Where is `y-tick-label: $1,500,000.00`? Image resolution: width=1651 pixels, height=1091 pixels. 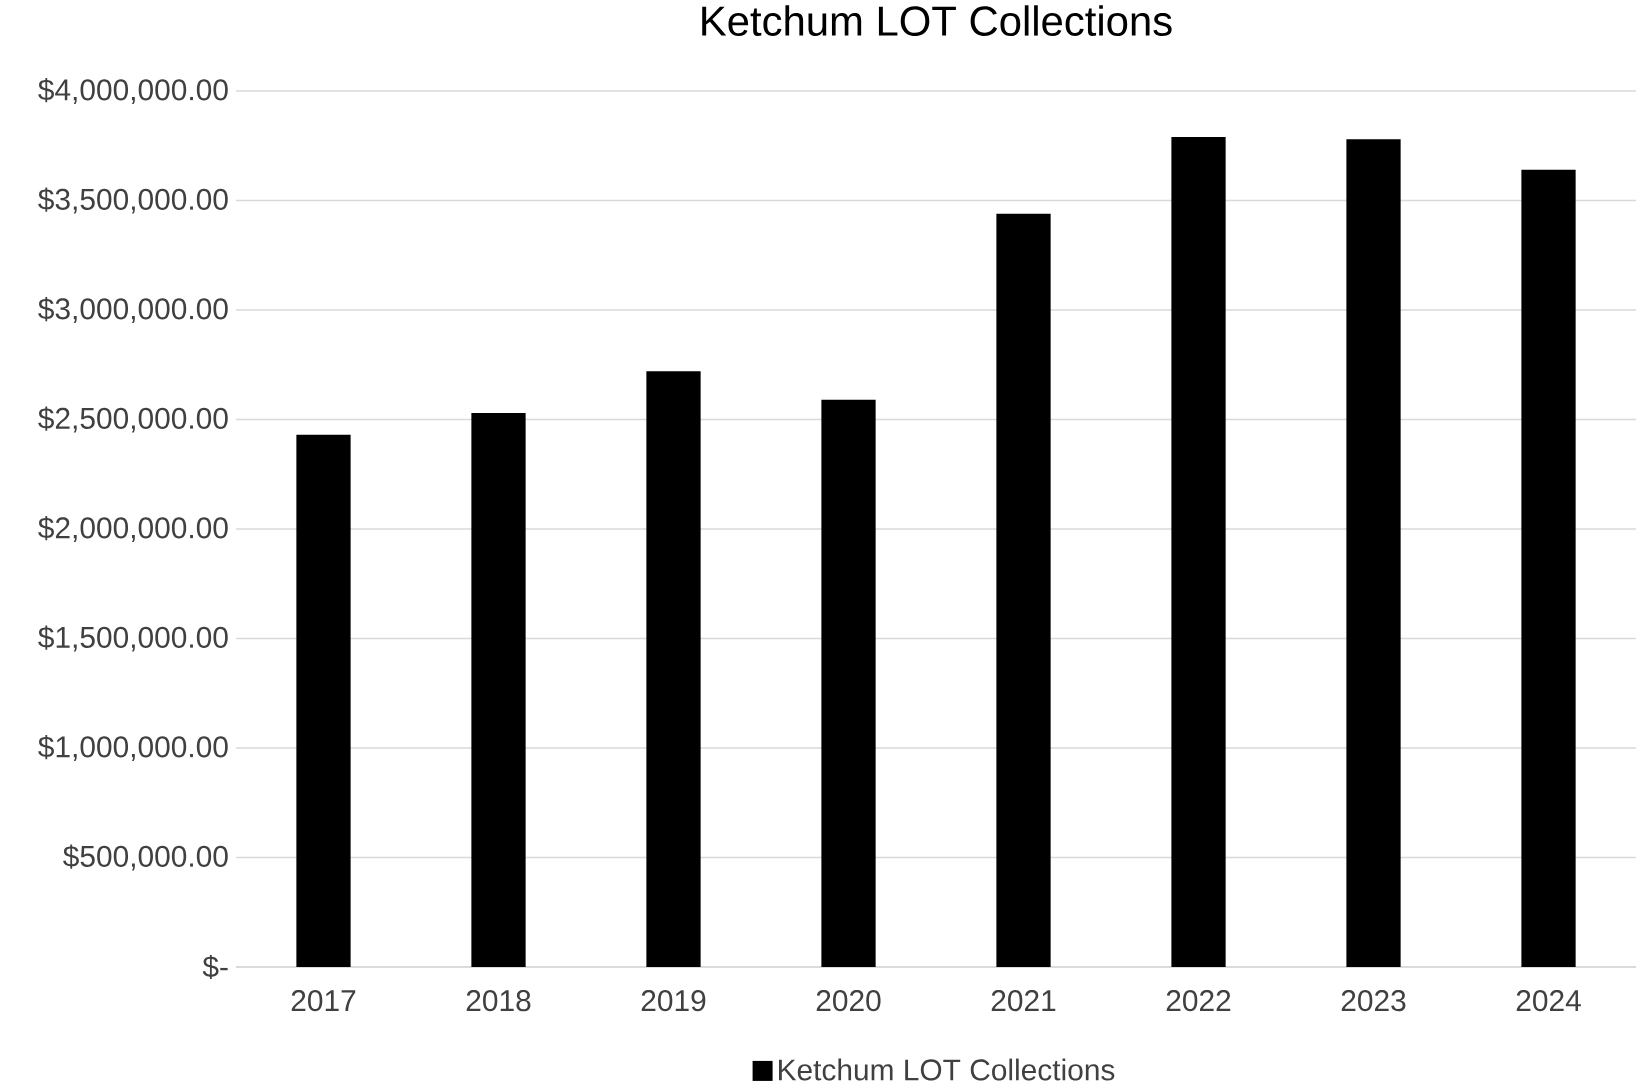 y-tick-label: $1,500,000.00 is located at coordinates (133, 638).